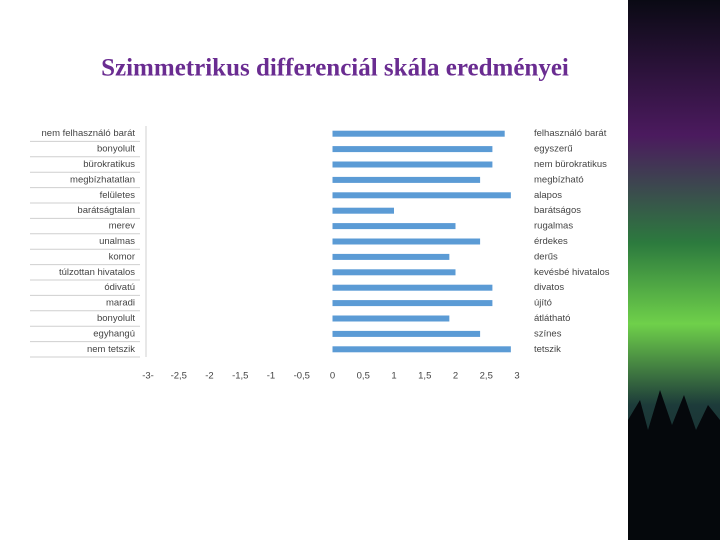  Describe the element at coordinates (89, 133) in the screenshot. I see `left-label: nem felhasználó barát` at that location.